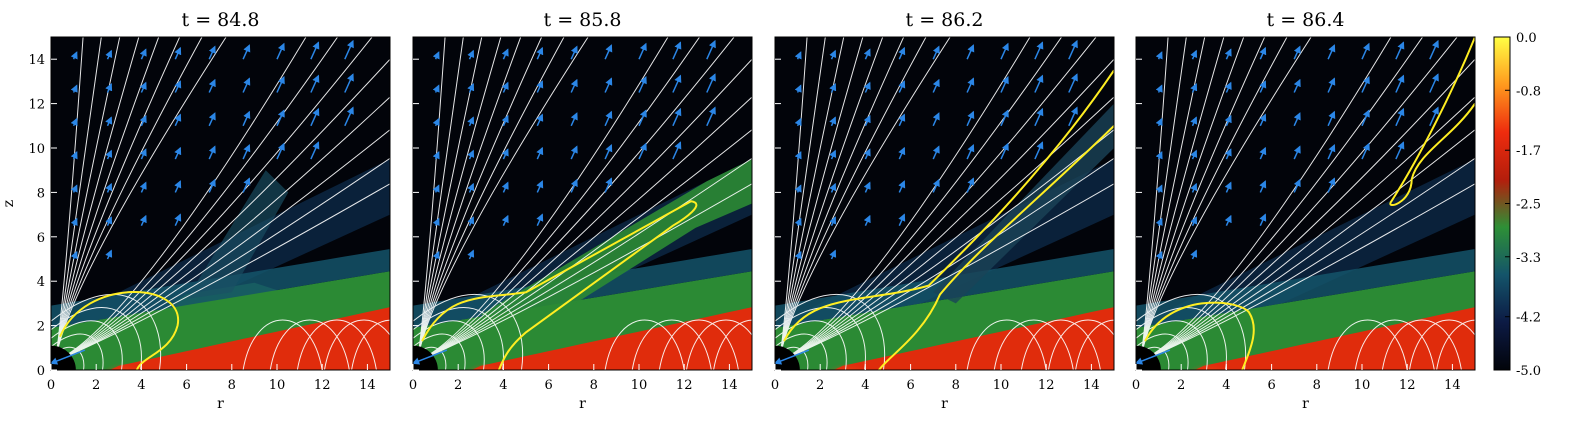 The width and height of the screenshot is (1572, 443). Describe the element at coordinates (1526, 38) in the screenshot. I see `colorbar-tick-label: 0.0` at that location.